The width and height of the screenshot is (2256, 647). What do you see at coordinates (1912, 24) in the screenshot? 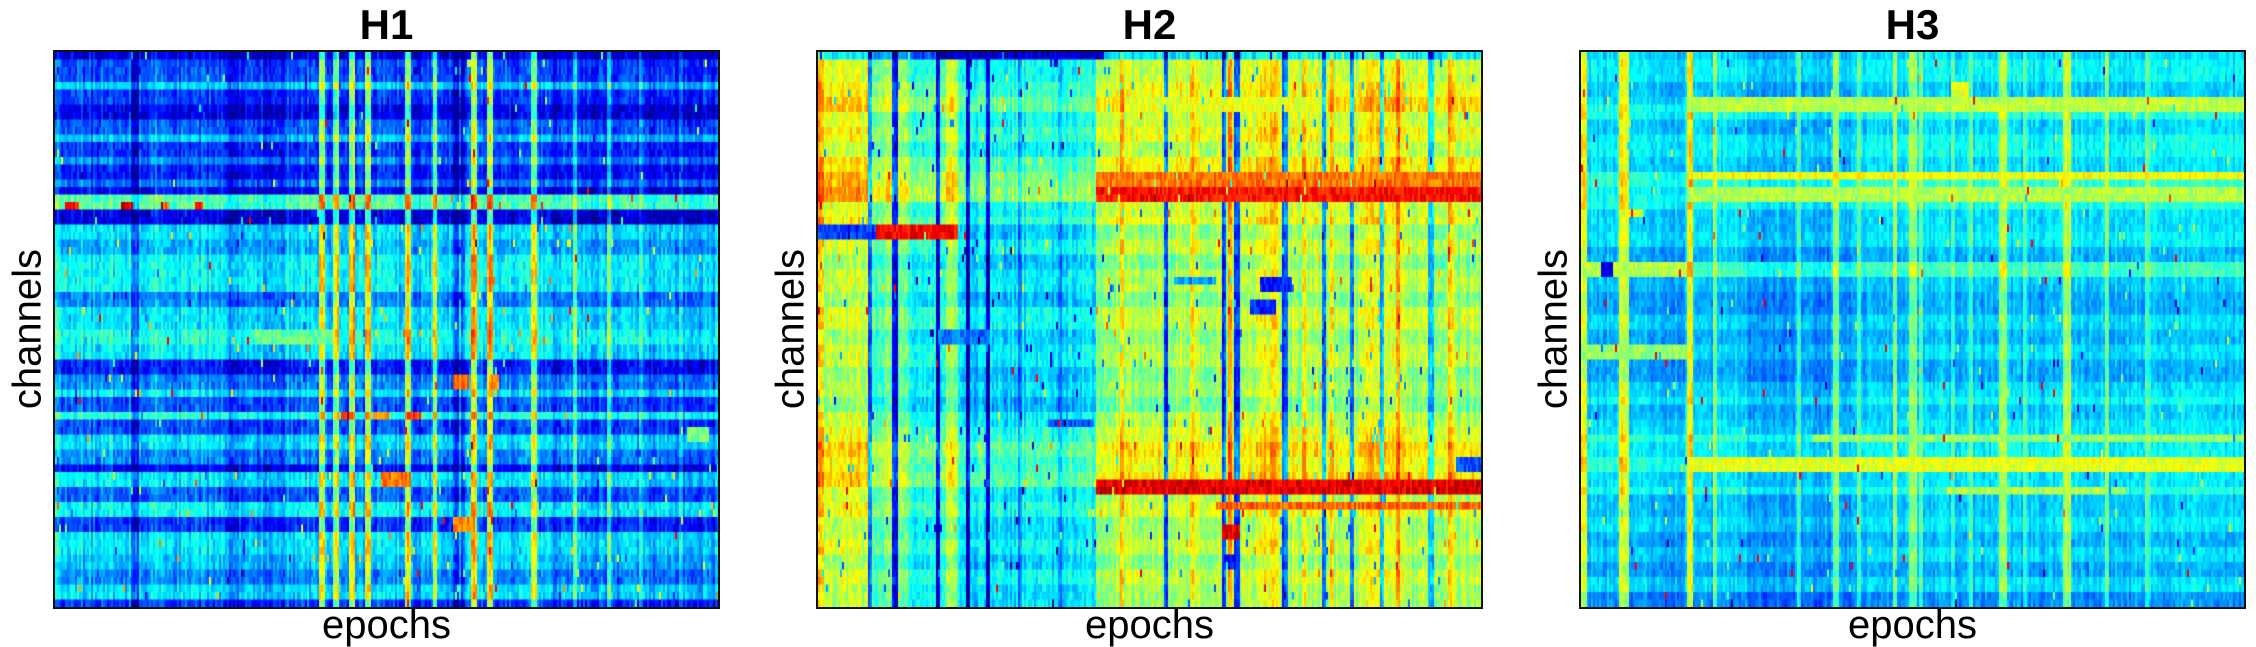
I see `panel-title-h3: H3` at bounding box center [1912, 24].